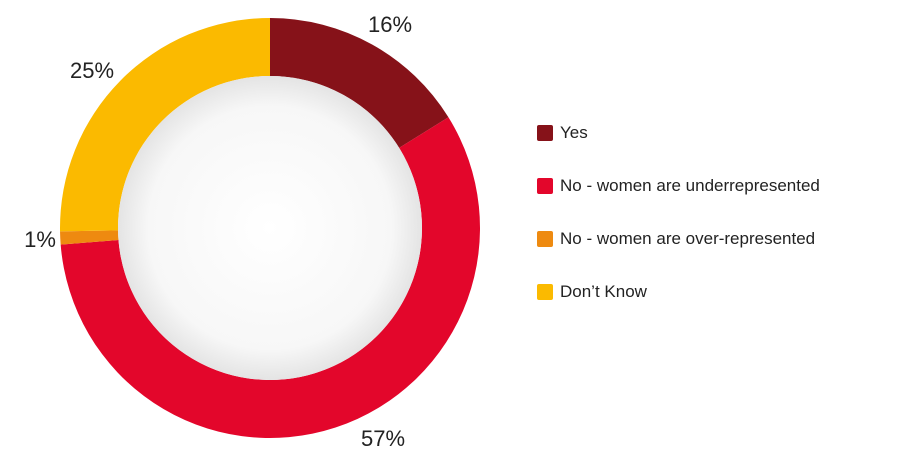 The image size is (917, 451). Describe the element at coordinates (603, 291) in the screenshot. I see `legend-label: Don’t Know` at that location.